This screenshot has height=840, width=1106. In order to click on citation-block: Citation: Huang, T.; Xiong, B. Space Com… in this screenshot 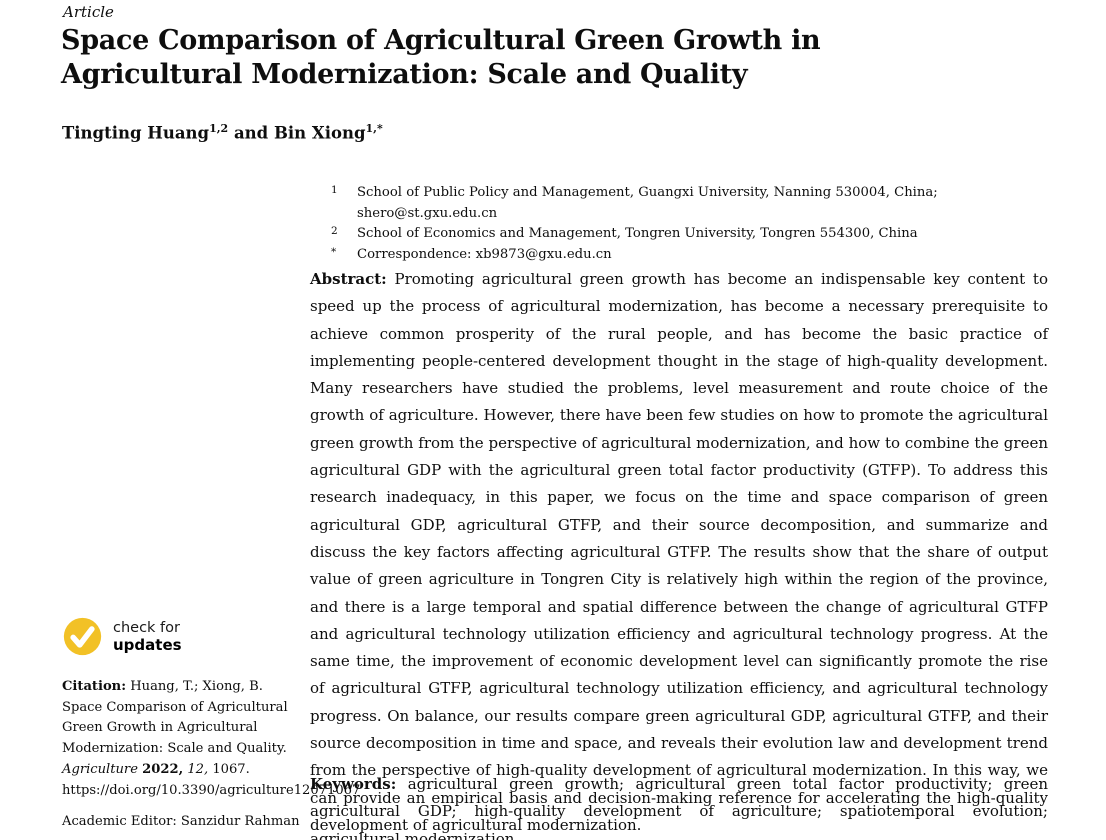, I will do `click(211, 739)`.